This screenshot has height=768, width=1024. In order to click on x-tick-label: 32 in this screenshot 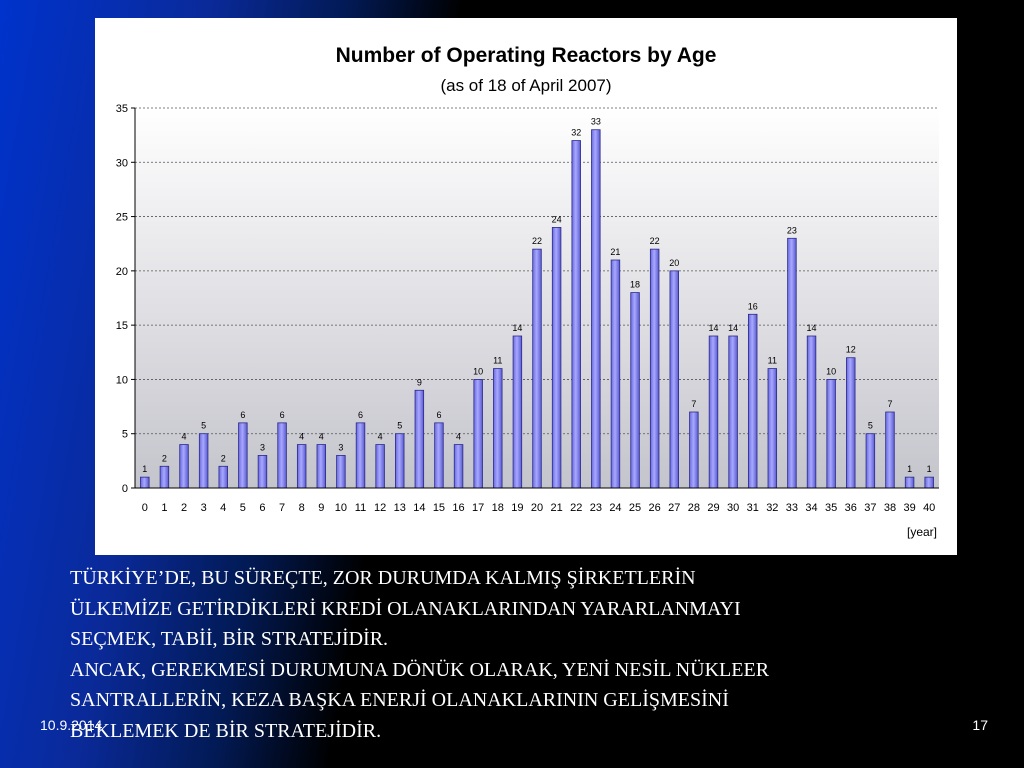, I will do `click(772, 508)`.